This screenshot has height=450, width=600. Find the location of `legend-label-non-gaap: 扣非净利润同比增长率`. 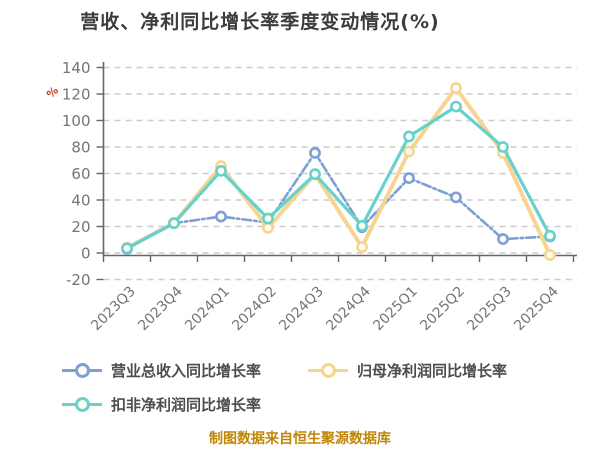

legend-label-non-gaap: 扣非净利润同比增长率 is located at coordinates (186, 404).